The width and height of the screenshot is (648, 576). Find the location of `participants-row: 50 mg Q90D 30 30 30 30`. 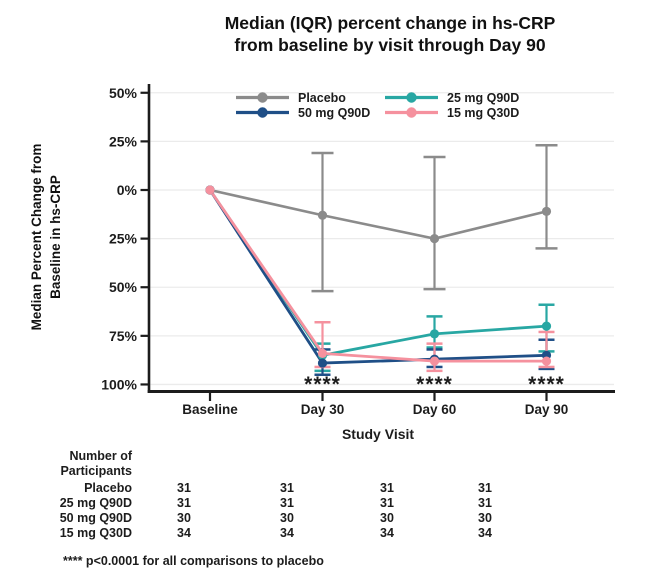

participants-row: 50 mg Q90D 30 30 30 30 is located at coordinates (324, 518).